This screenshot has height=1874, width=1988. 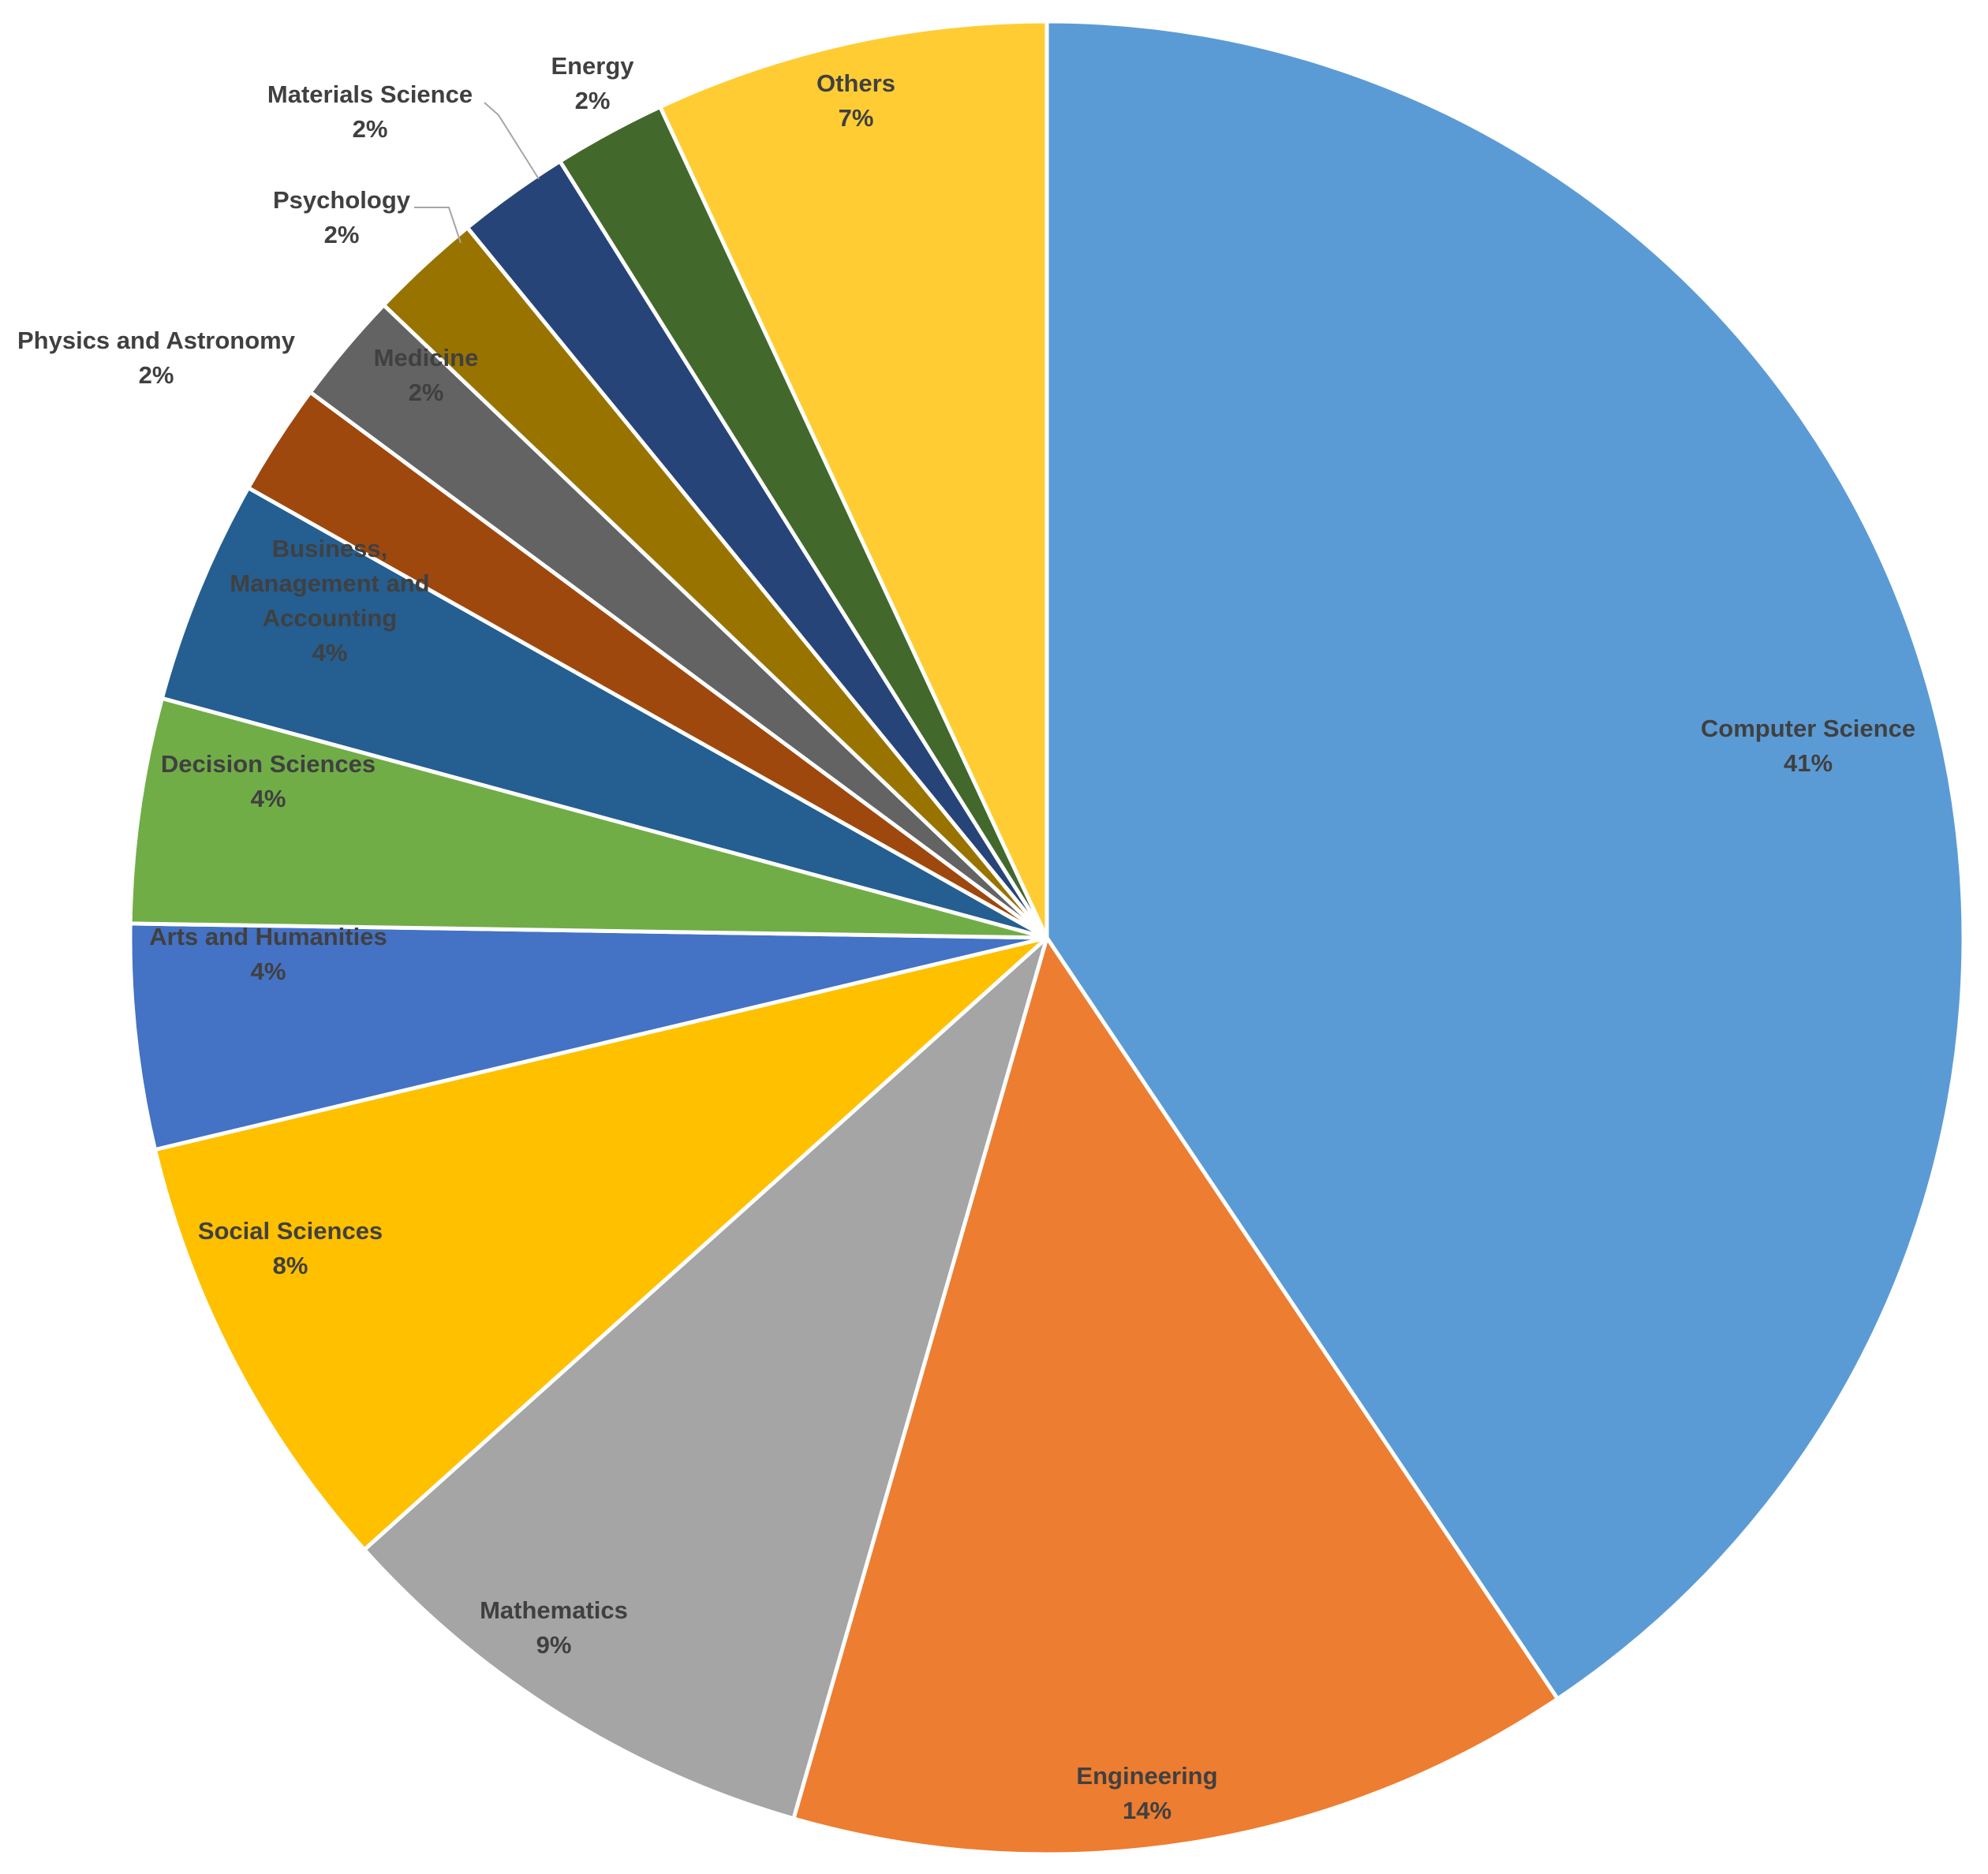 What do you see at coordinates (438, 225) in the screenshot?
I see `leader-line-psychology` at bounding box center [438, 225].